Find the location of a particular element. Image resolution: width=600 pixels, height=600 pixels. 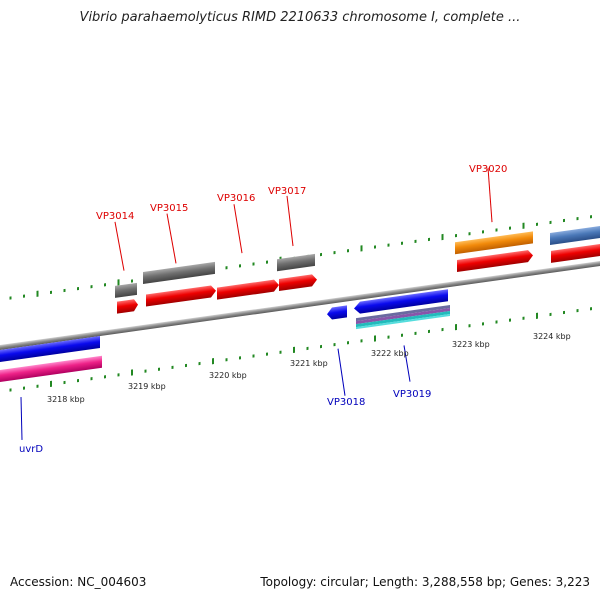

gene-vp3017-gray is located at coordinates (296, 262).